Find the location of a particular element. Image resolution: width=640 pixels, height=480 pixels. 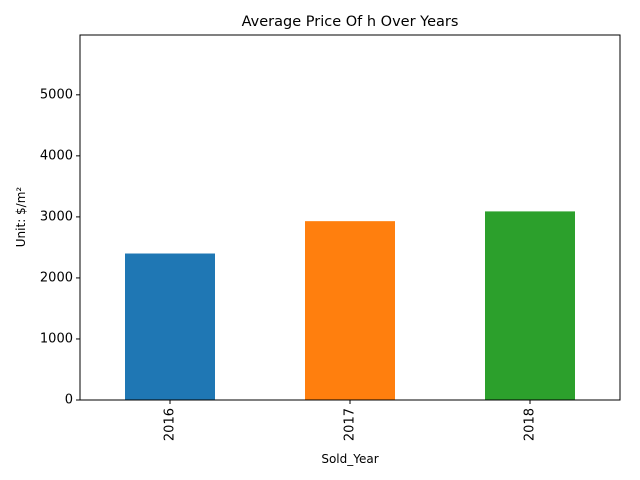

y-axis-label: Unit: $/m² is located at coordinates (21, 217).